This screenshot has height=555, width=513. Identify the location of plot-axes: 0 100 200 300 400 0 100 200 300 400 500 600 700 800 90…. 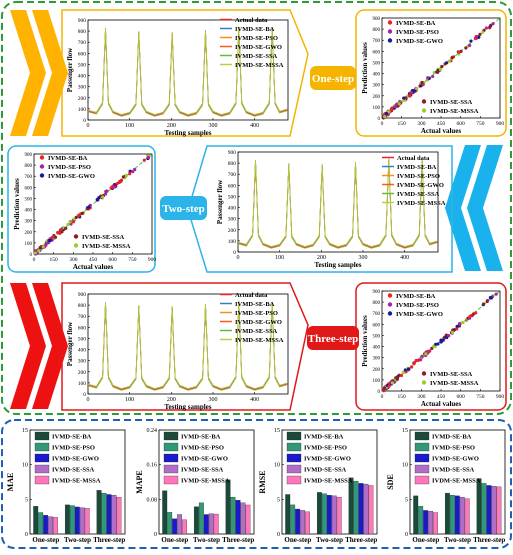
(331, 209).